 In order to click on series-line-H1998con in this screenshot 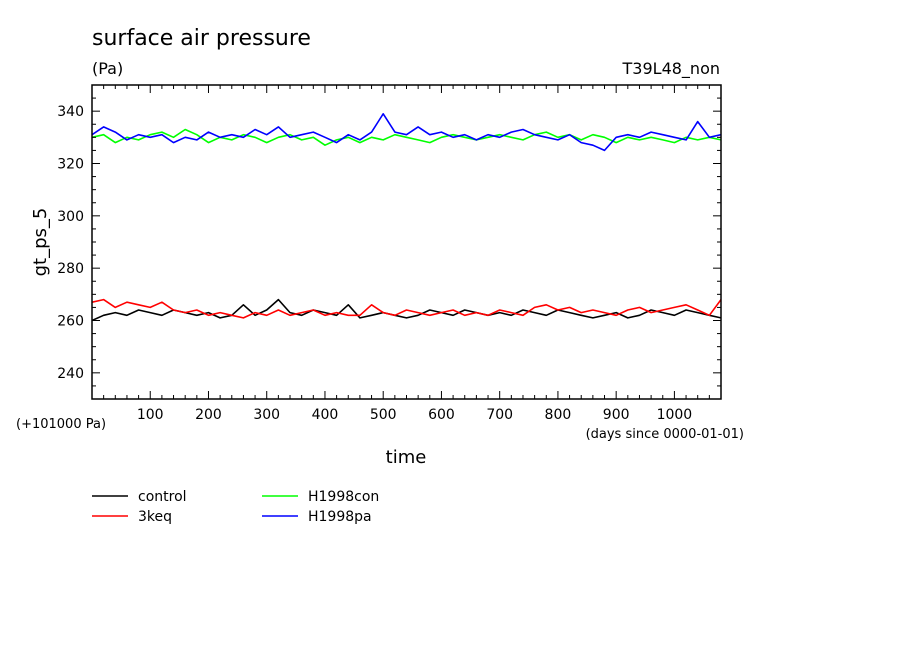, I will do `click(406, 137)`.